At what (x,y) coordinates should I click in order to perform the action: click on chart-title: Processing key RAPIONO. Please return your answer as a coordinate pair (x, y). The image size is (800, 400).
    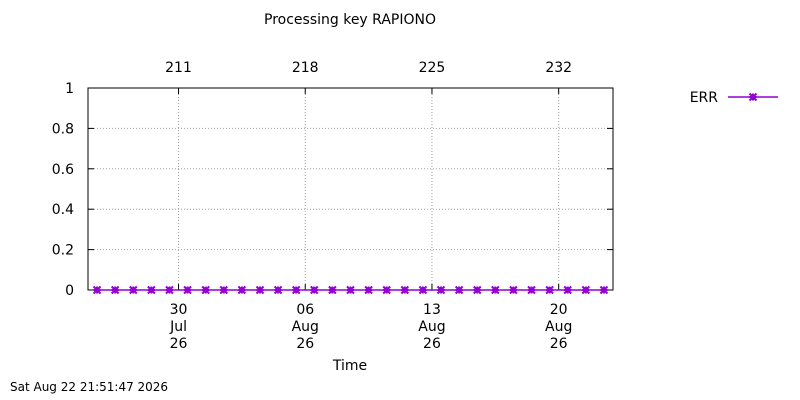
    Looking at the image, I should click on (350, 20).